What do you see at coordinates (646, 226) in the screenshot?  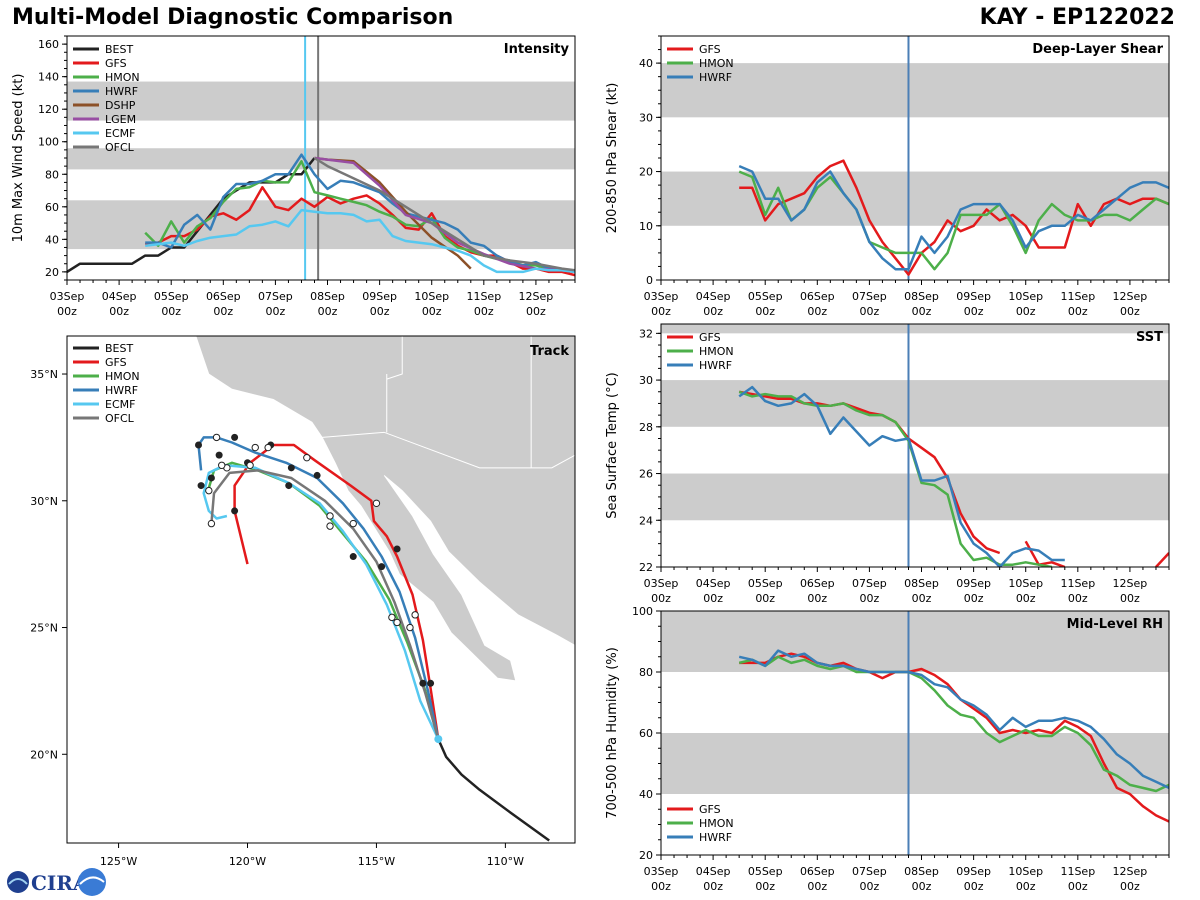 I see `y-tick-label: 10` at bounding box center [646, 226].